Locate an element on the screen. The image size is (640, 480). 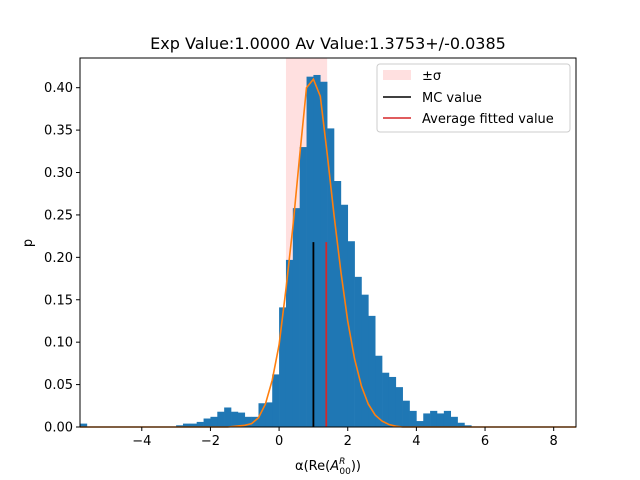
y-tick-label: 0.05 is located at coordinates (58, 385).